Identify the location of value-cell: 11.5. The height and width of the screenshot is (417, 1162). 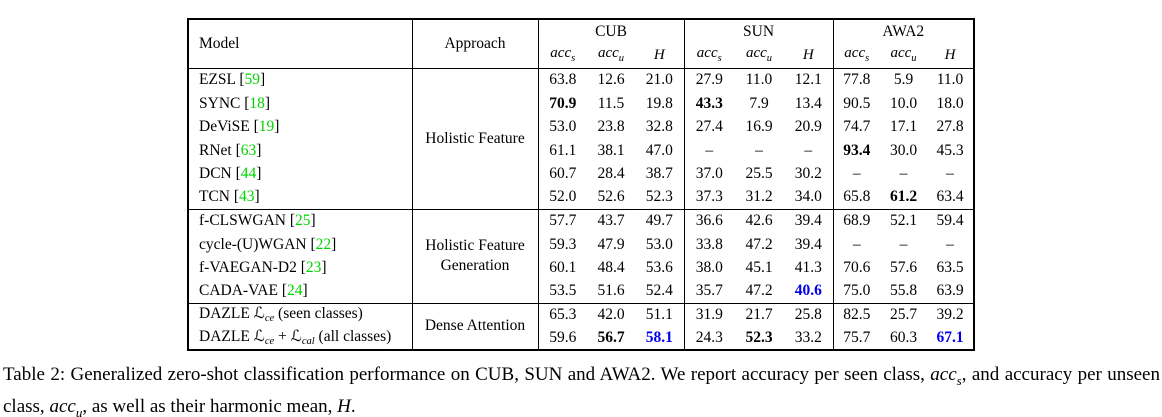
(611, 103).